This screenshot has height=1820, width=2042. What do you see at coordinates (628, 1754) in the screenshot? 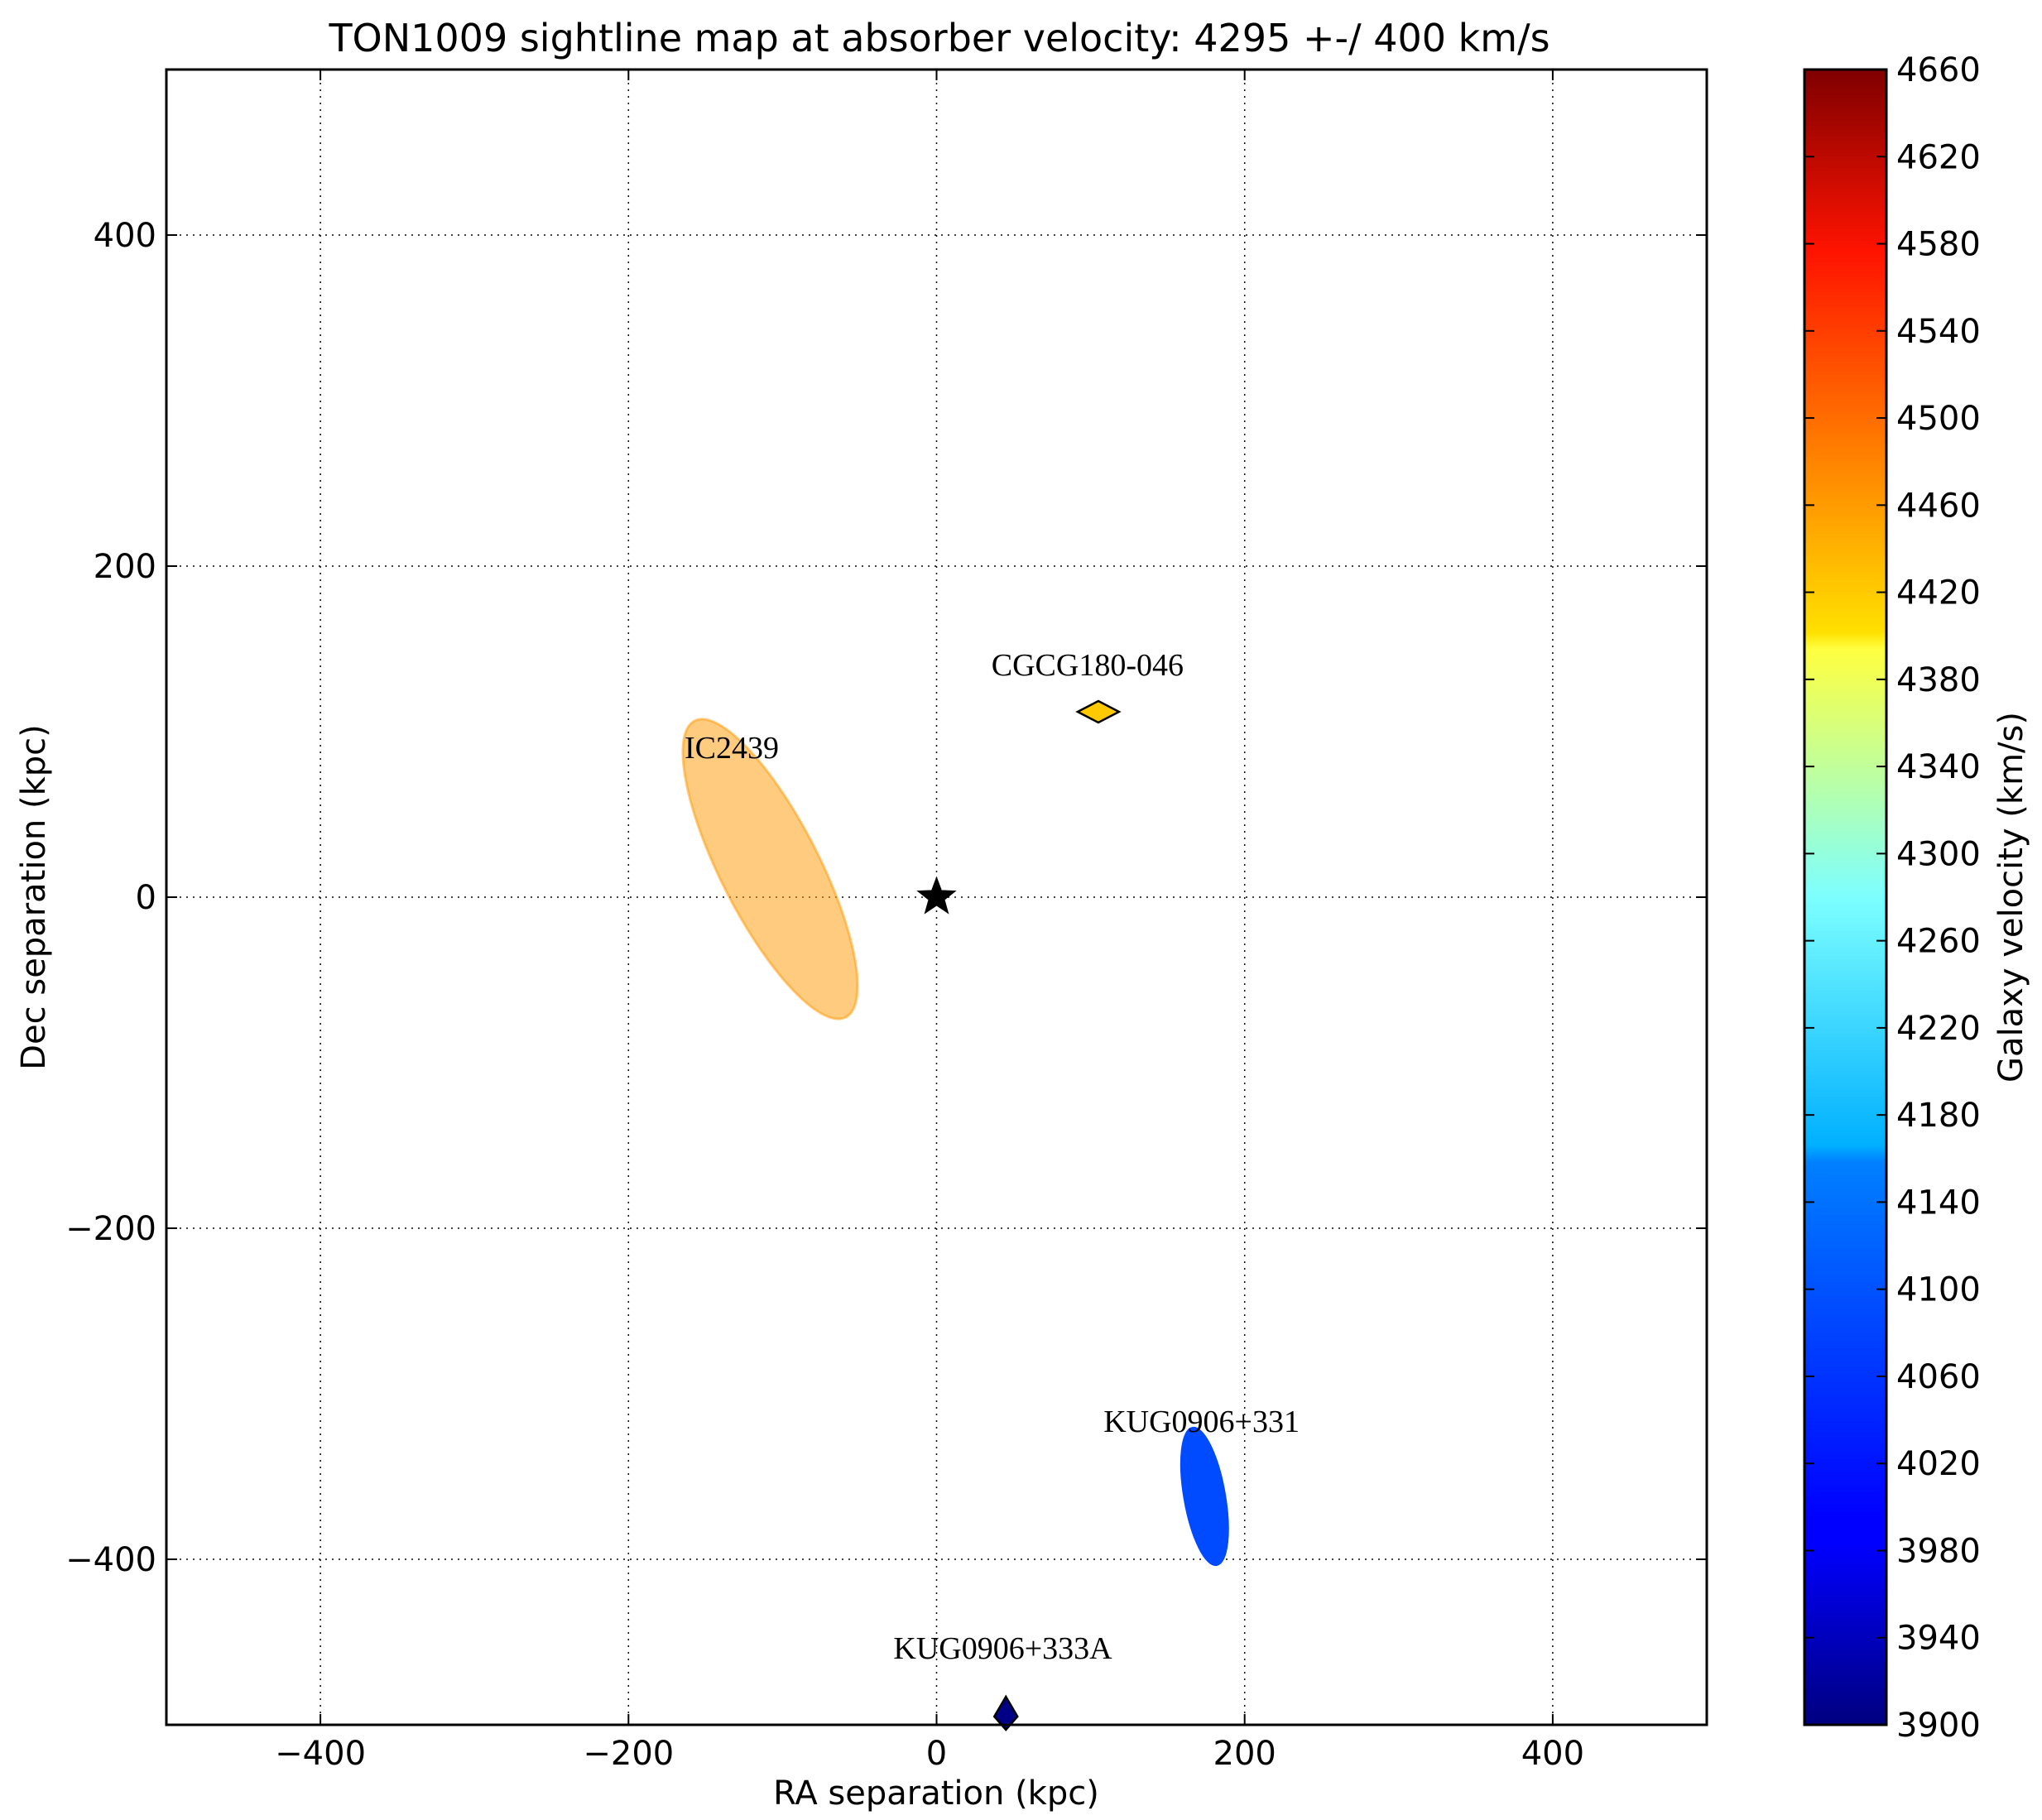
I see `x-tick-label: −200` at bounding box center [628, 1754].